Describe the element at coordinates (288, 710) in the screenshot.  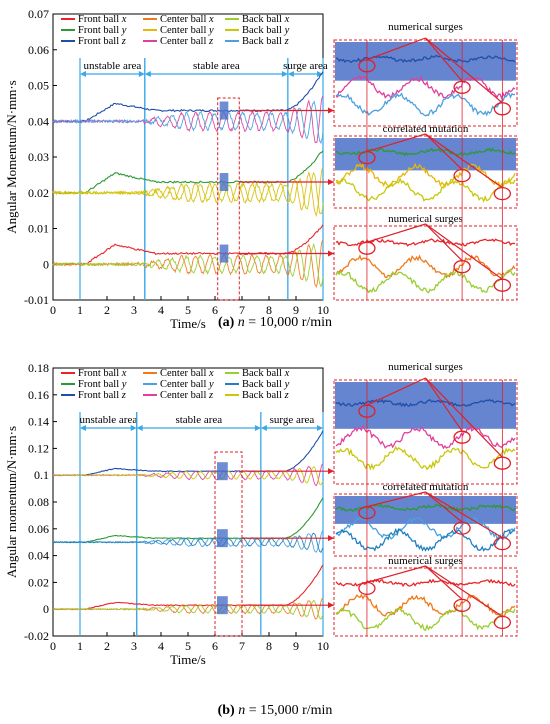
I see `caption-value: = 15,000 r/min` at that location.